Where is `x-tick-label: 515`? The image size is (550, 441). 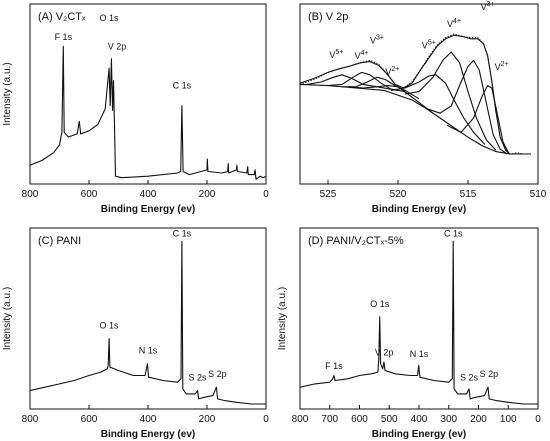
x-tick-label: 515 is located at coordinates (468, 194).